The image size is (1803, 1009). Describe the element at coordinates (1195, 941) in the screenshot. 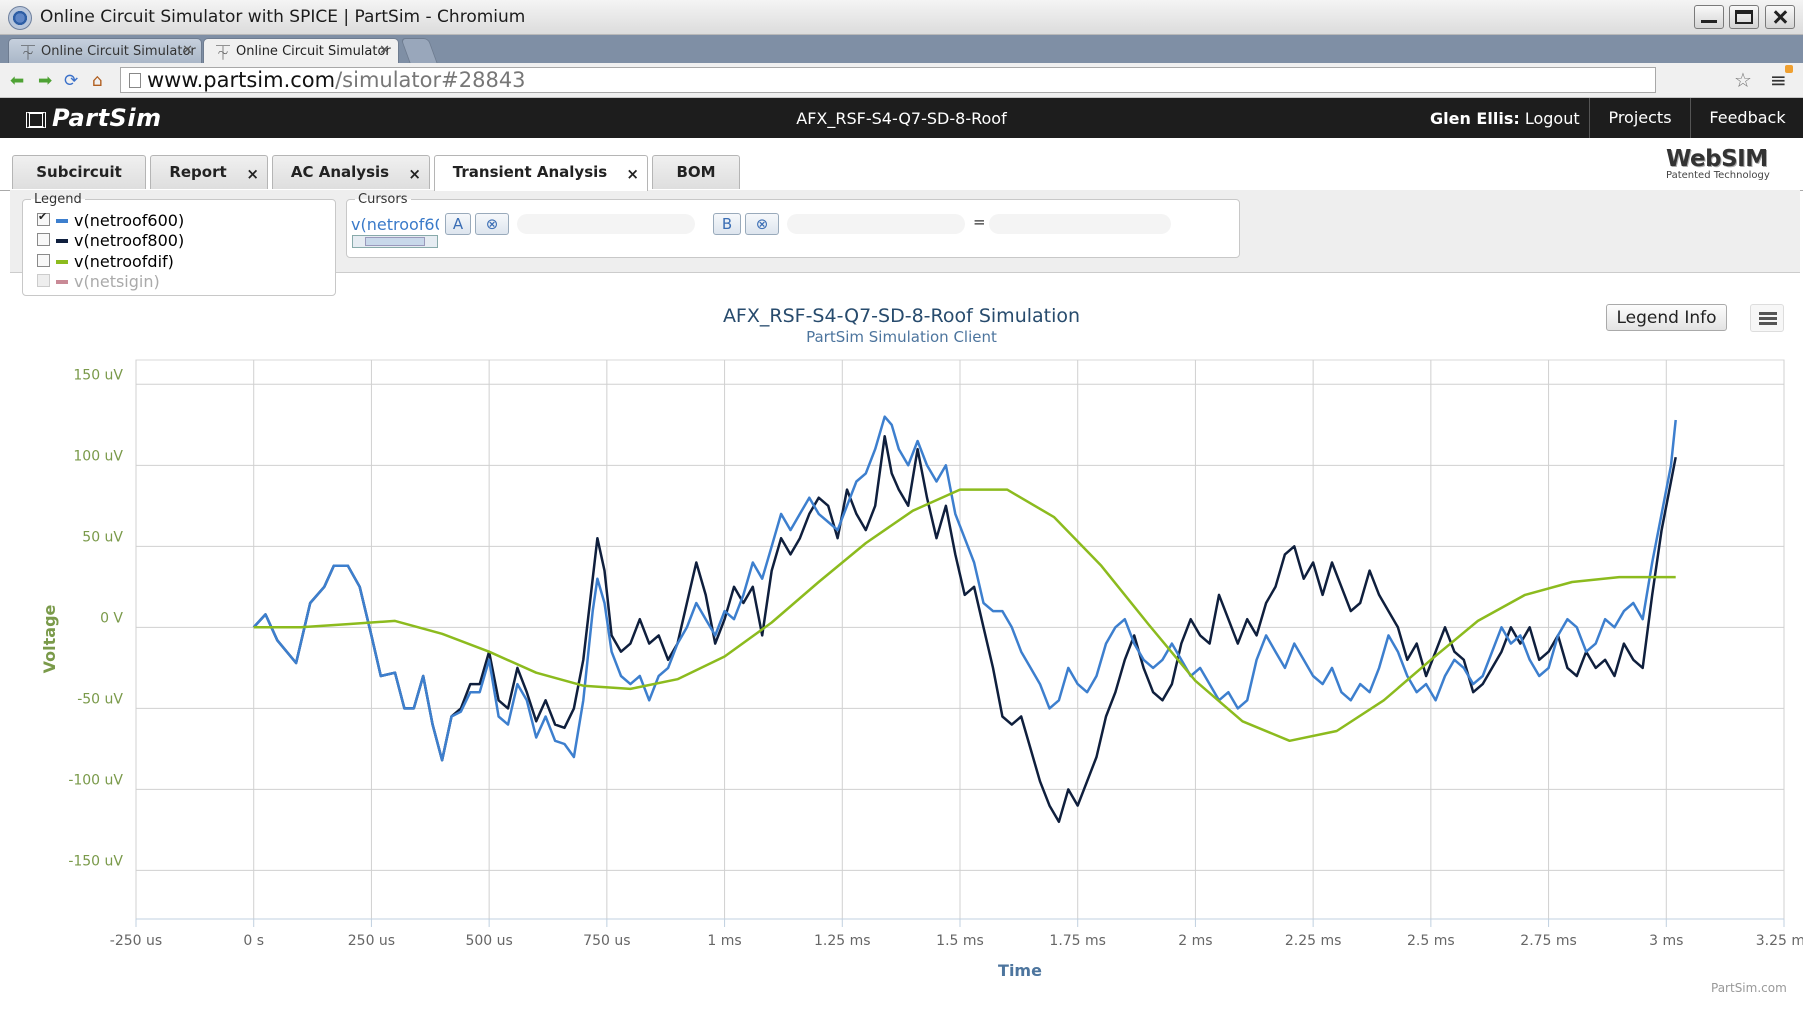

I see `x-tick-label: 2 ms` at that location.